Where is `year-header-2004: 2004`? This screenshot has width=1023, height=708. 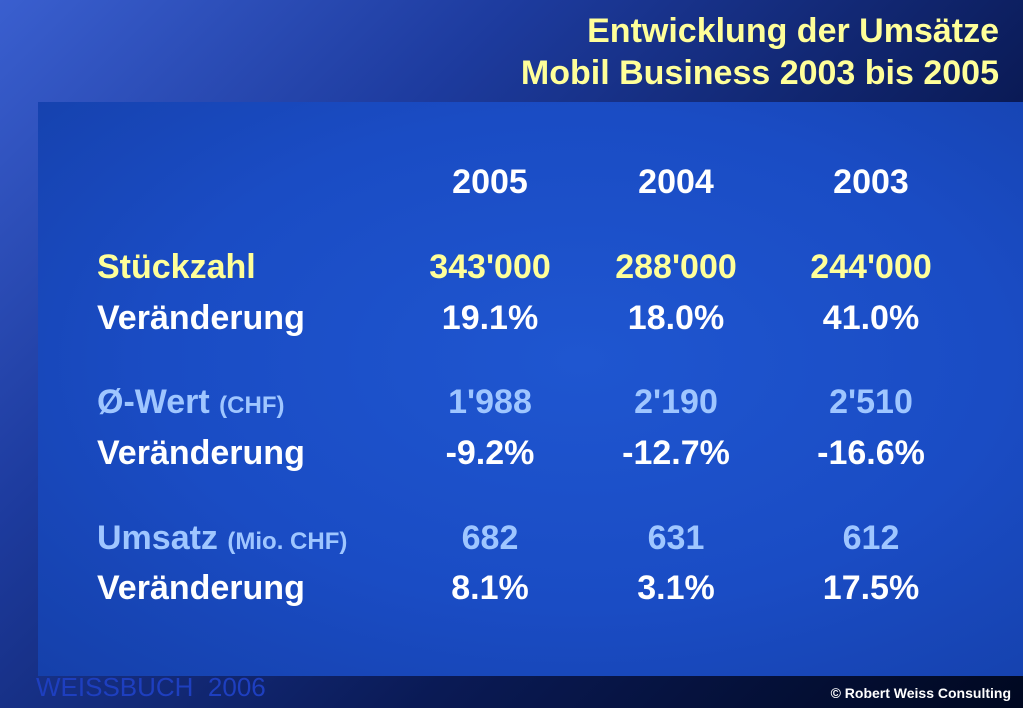 year-header-2004: 2004 is located at coordinates (676, 182).